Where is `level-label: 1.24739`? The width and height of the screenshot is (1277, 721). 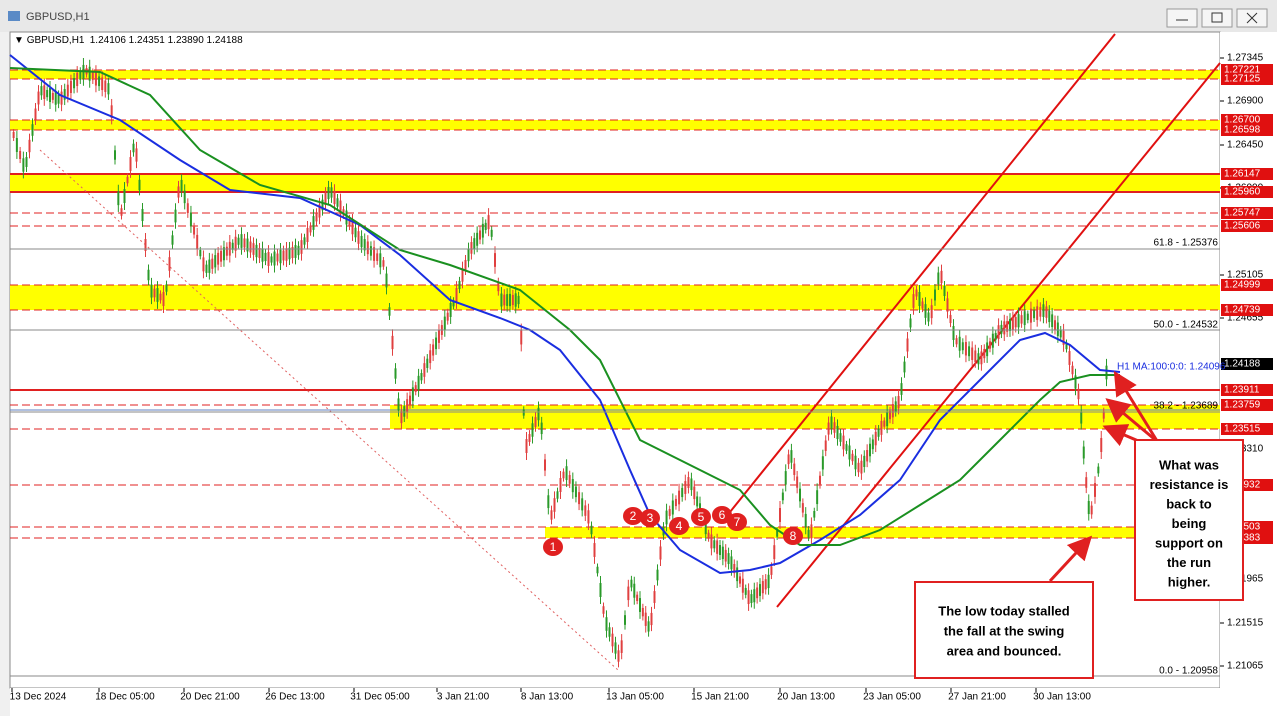 level-label: 1.24739 is located at coordinates (1242, 310).